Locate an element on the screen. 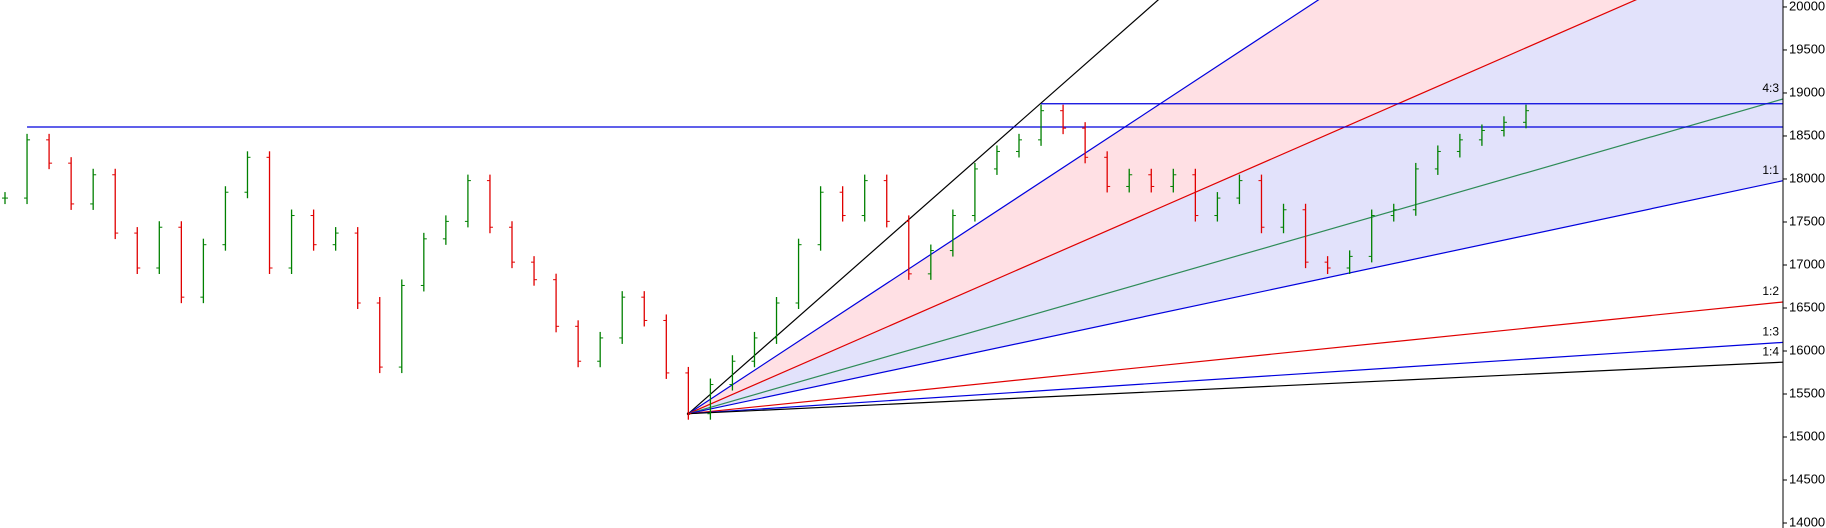 This screenshot has height=528, width=1826. fan-label: 1:4 is located at coordinates (1770, 351).